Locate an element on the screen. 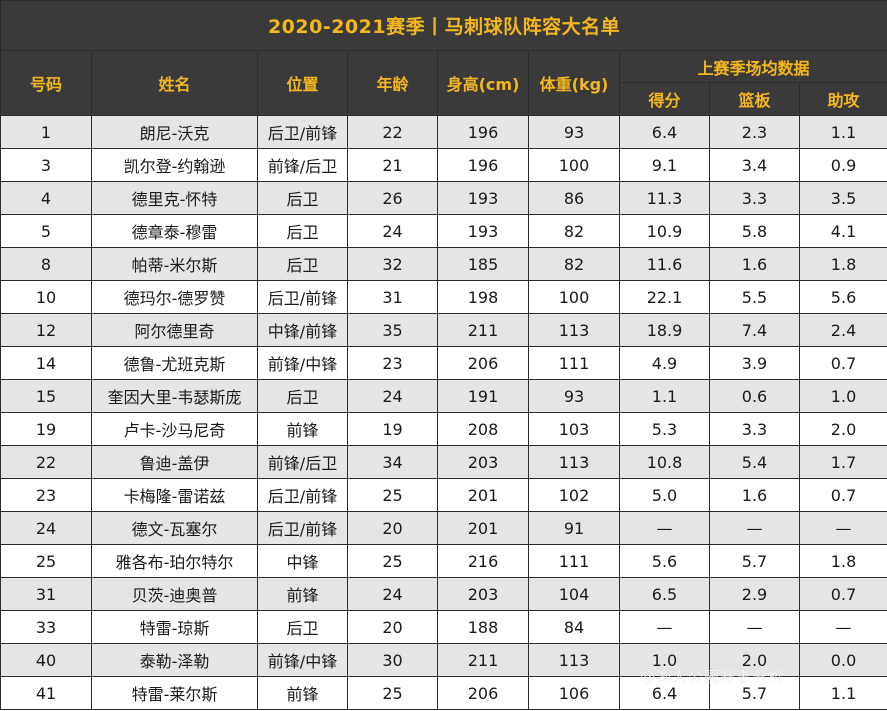 This screenshot has height=711, width=887. cell-number: 5 is located at coordinates (46, 231).